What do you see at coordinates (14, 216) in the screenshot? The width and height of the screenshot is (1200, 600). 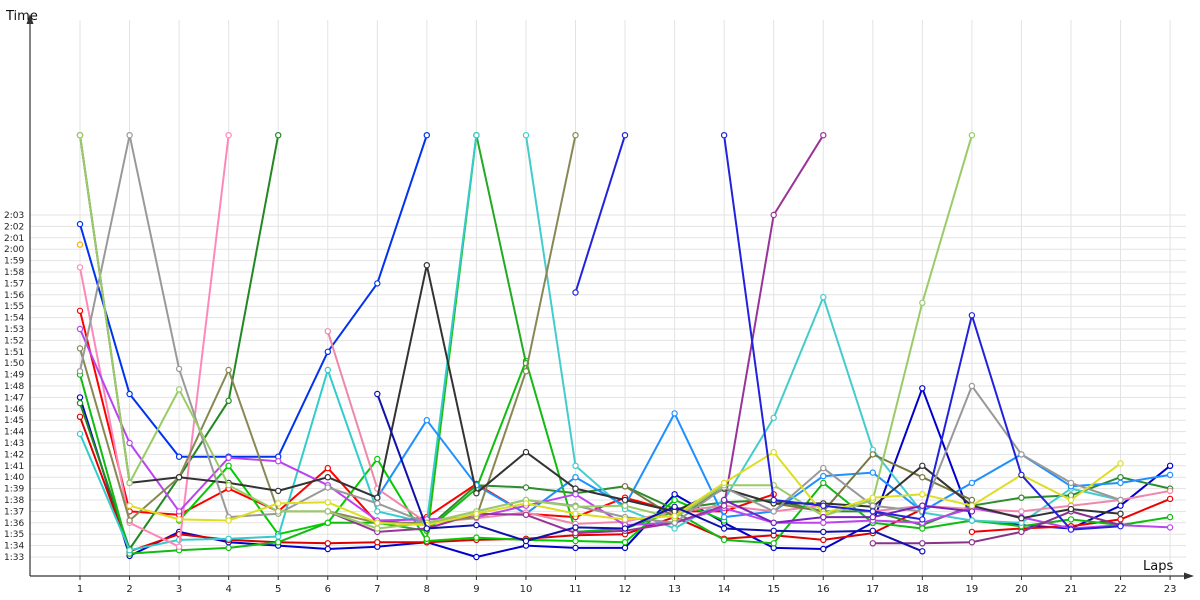 I see `y-tick-label: 2:03` at bounding box center [14, 216].